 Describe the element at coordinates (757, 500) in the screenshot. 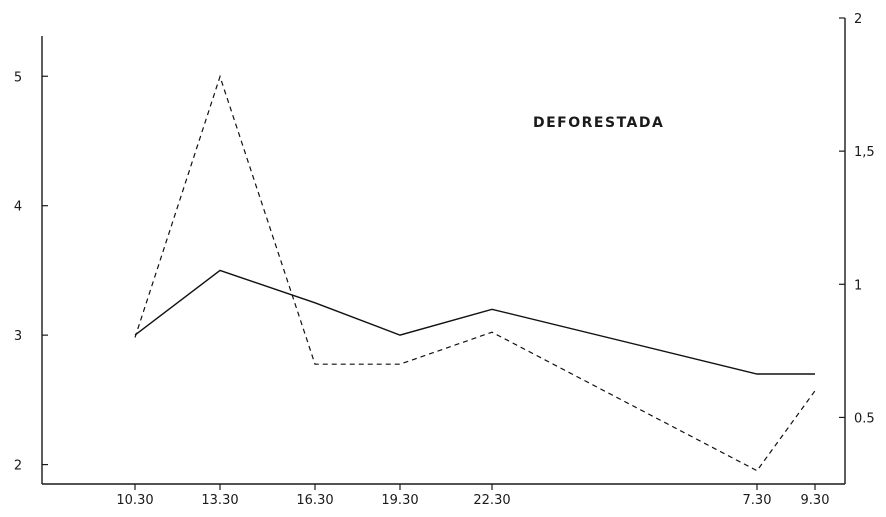

I see `x-tick-label: 7.30` at that location.